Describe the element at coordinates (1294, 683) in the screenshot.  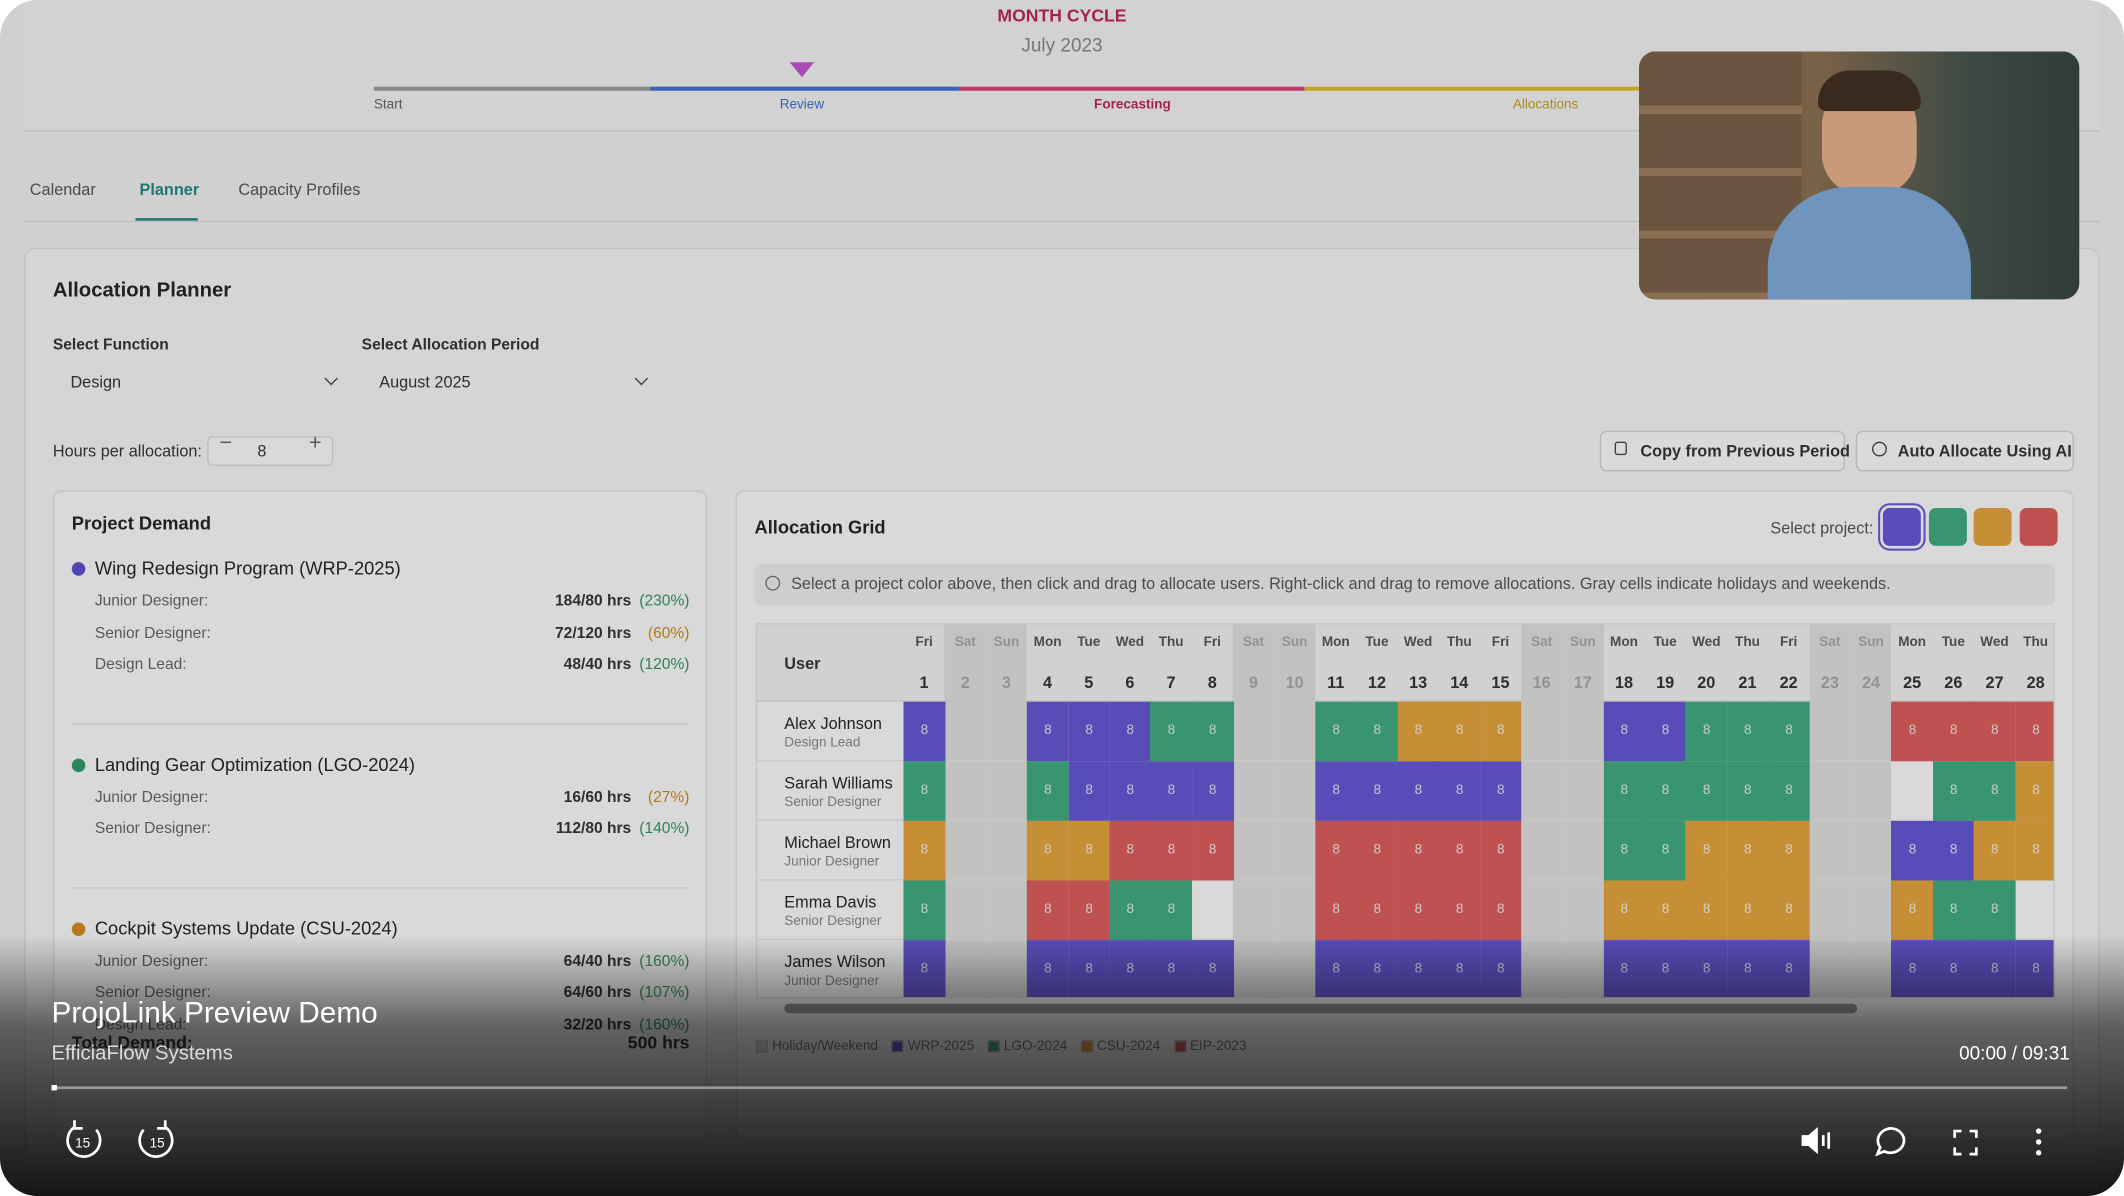
I see `date-label: 10` at that location.